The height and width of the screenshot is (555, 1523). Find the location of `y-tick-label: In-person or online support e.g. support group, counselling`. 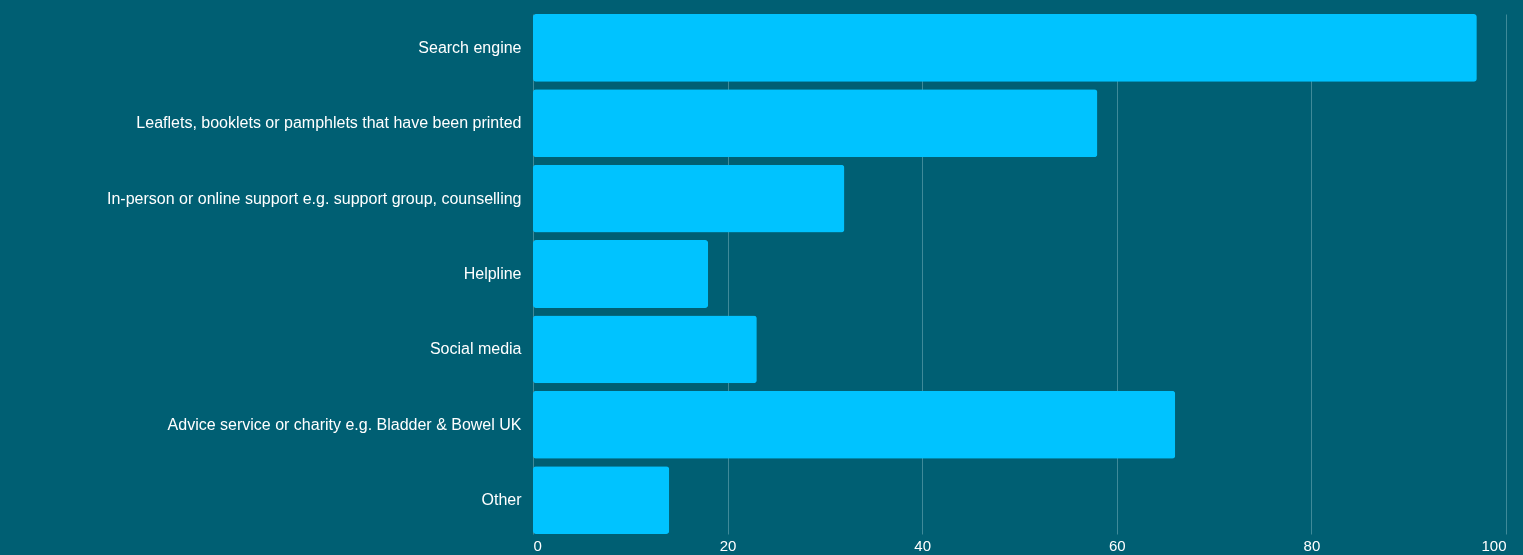

y-tick-label: In-person or online support e.g. support group, counselling is located at coordinates (314, 198).